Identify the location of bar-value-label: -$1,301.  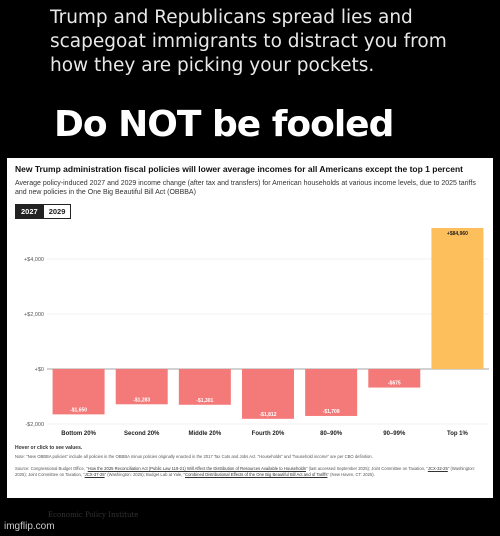
(204, 401).